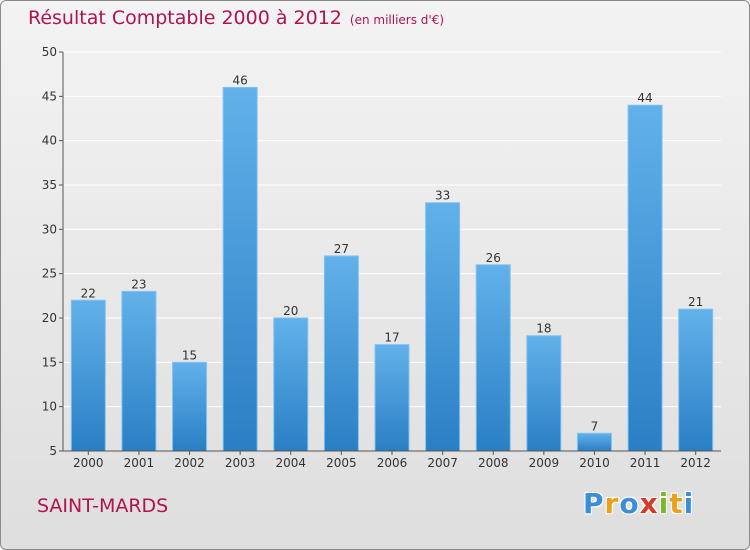 The width and height of the screenshot is (750, 550). What do you see at coordinates (341, 249) in the screenshot?
I see `data-label-2005: 27` at bounding box center [341, 249].